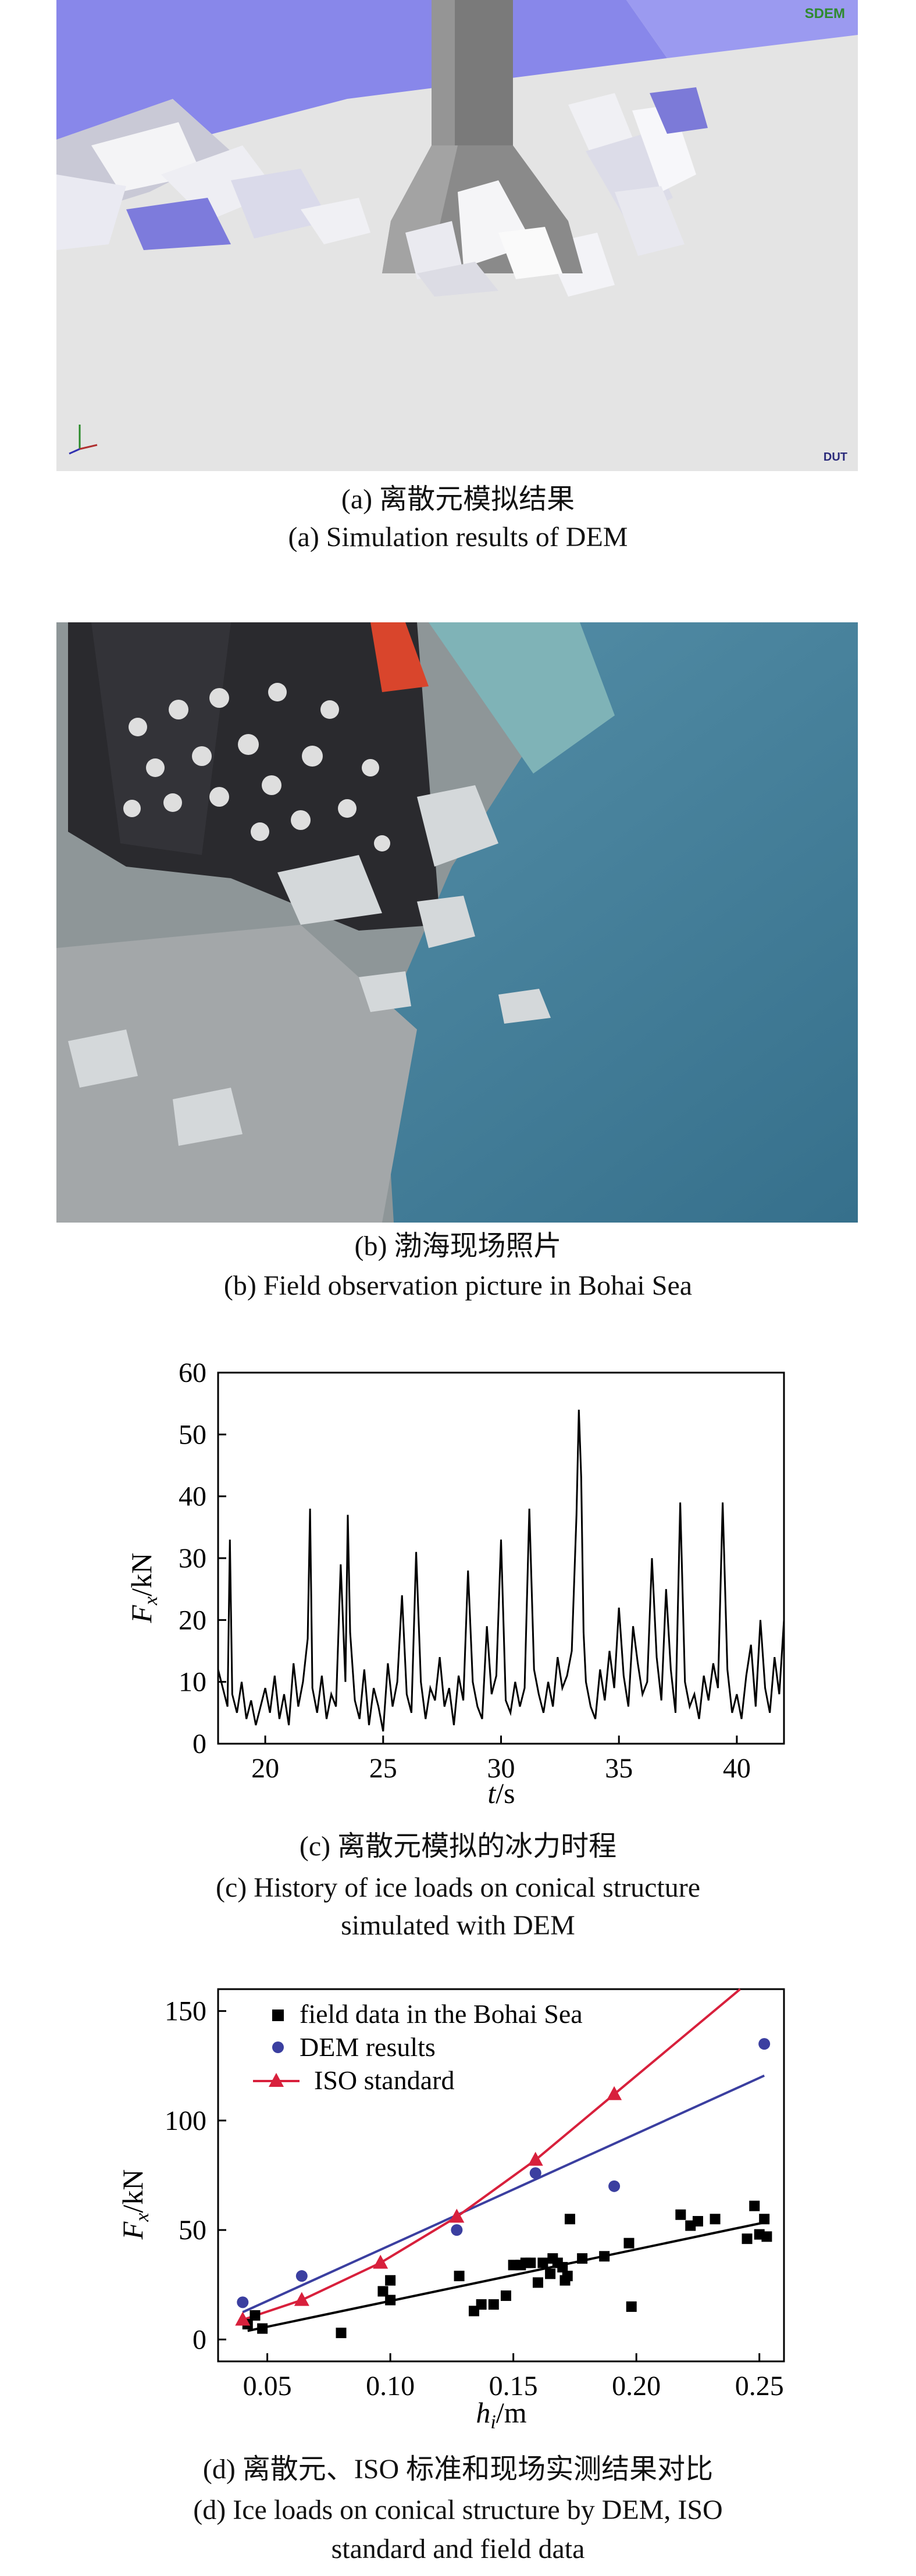 The width and height of the screenshot is (916, 2576). Describe the element at coordinates (458, 1846) in the screenshot. I see `caption-c-cn: (c) 离散元模拟的冰力时程` at that location.